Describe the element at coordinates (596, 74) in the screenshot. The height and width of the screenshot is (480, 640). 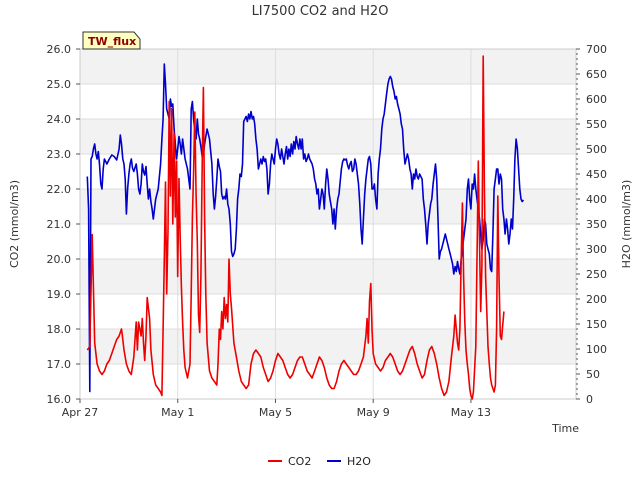
I see `y-right-tick-label: 650` at that location.